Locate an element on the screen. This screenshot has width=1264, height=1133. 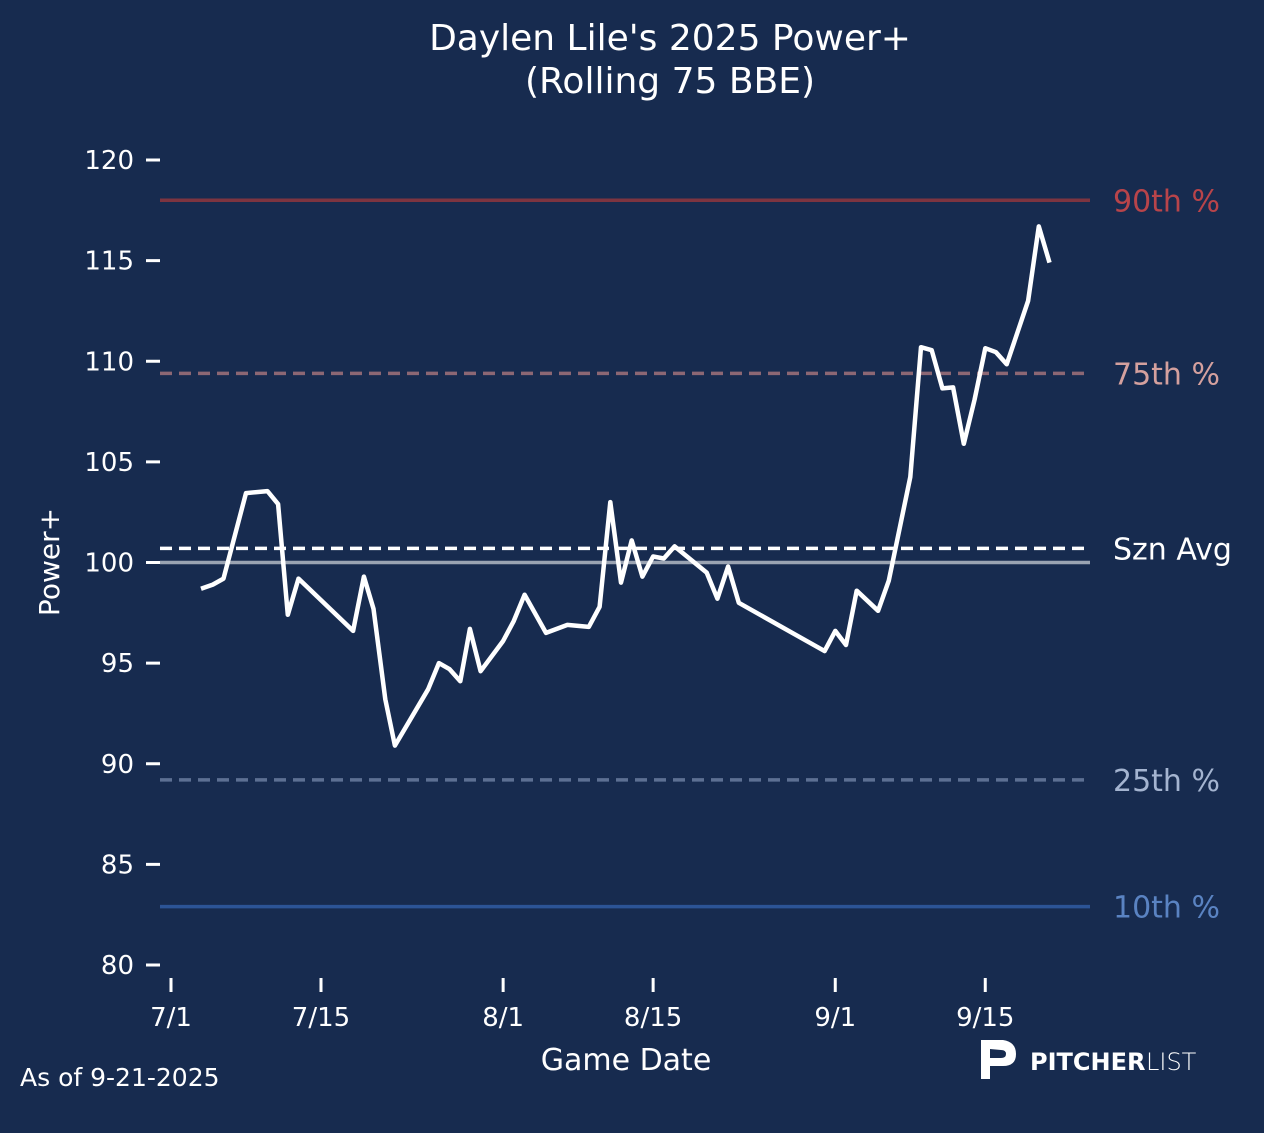
reference-line-label: 90th % is located at coordinates (1166, 201).